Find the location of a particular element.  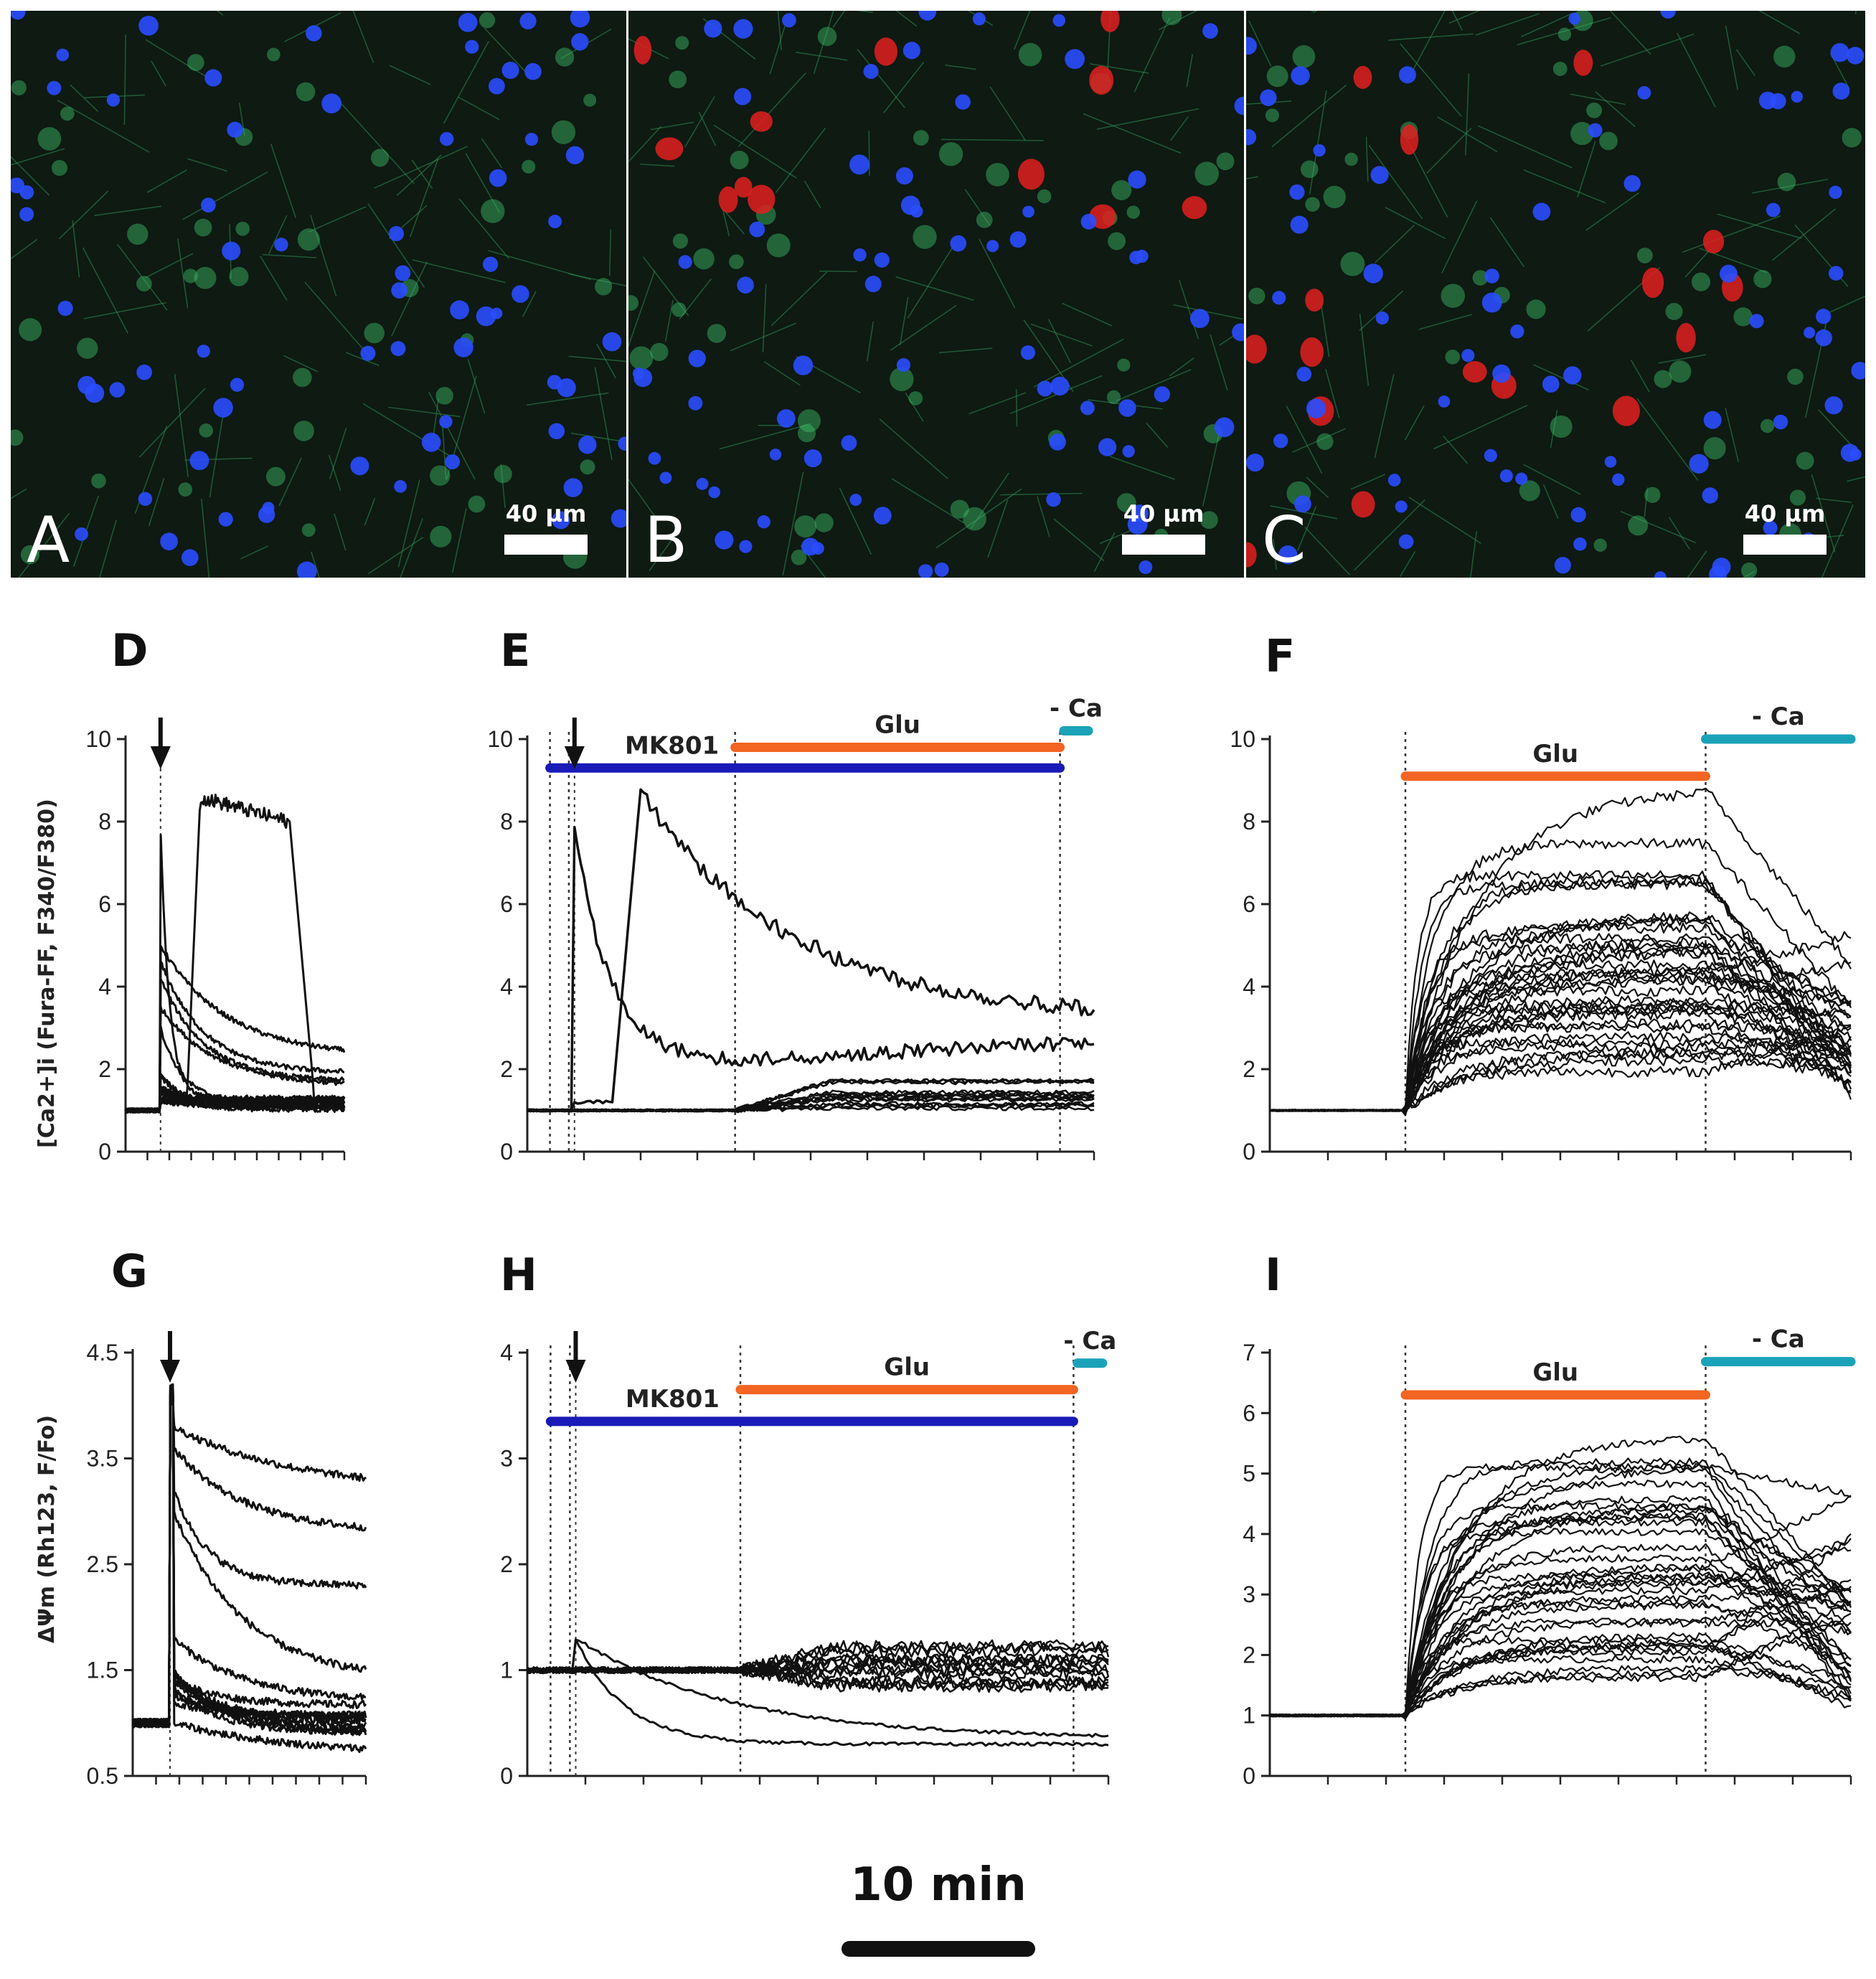

stimulus-arrow-head is located at coordinates (170, 1371).